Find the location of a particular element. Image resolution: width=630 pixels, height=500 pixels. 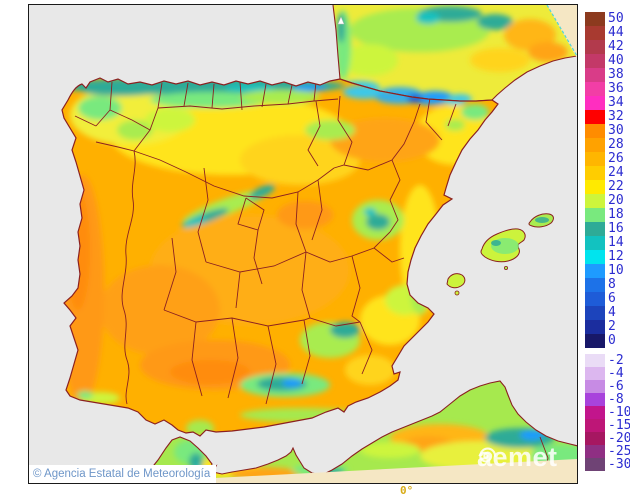

colorbar-tick-label: 12 is located at coordinates (616, 256).